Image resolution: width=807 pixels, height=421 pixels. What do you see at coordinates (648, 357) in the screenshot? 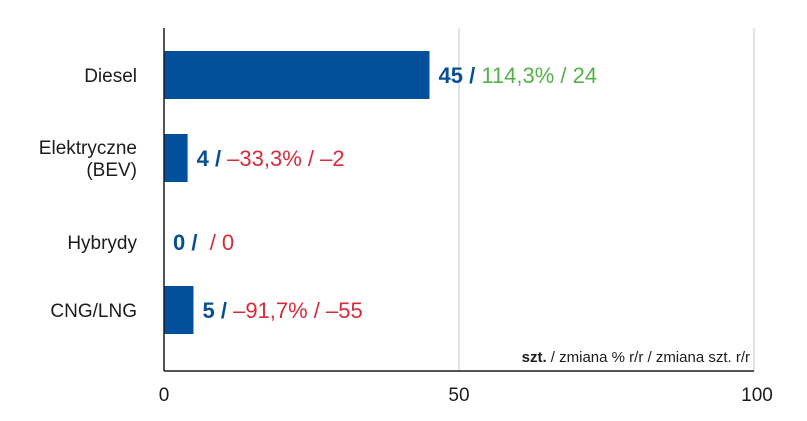
I see `unit-note-rest: / zmiana % r/r / zmiana szt. r/r` at bounding box center [648, 357].